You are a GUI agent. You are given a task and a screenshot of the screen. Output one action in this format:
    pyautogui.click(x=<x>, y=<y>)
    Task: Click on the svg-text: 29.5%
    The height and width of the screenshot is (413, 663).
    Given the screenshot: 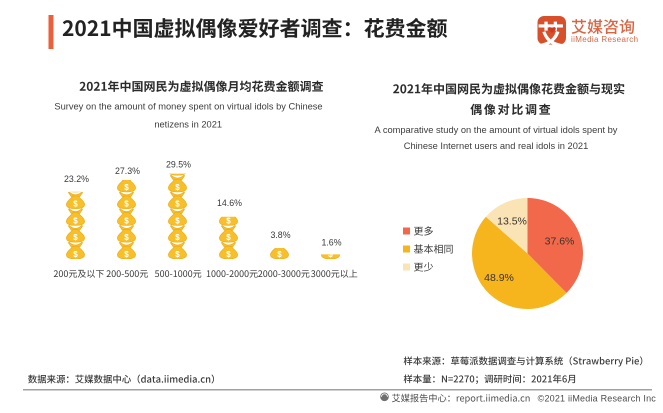 What is the action you would take?
    pyautogui.click(x=178, y=165)
    